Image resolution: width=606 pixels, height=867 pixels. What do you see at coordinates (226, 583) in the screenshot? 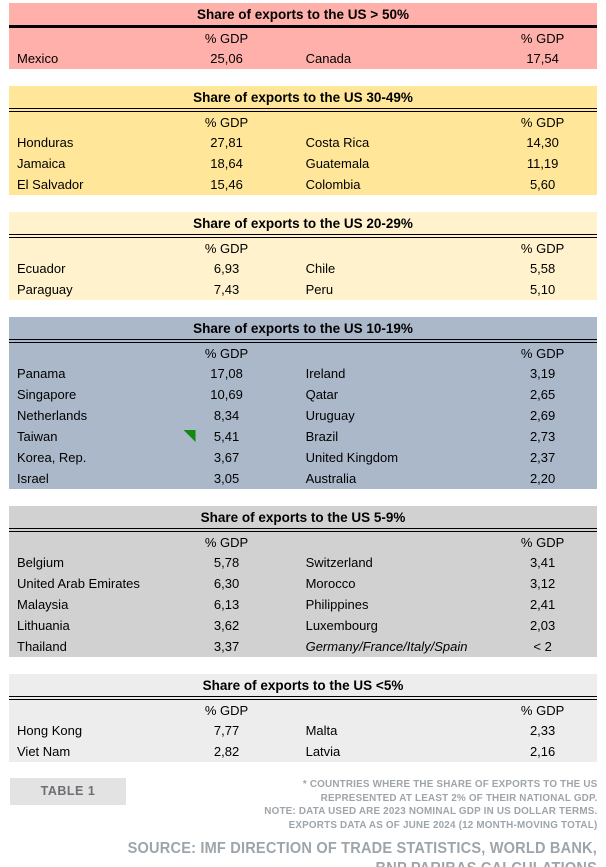
I see `gdp-value: 6,30` at bounding box center [226, 583].